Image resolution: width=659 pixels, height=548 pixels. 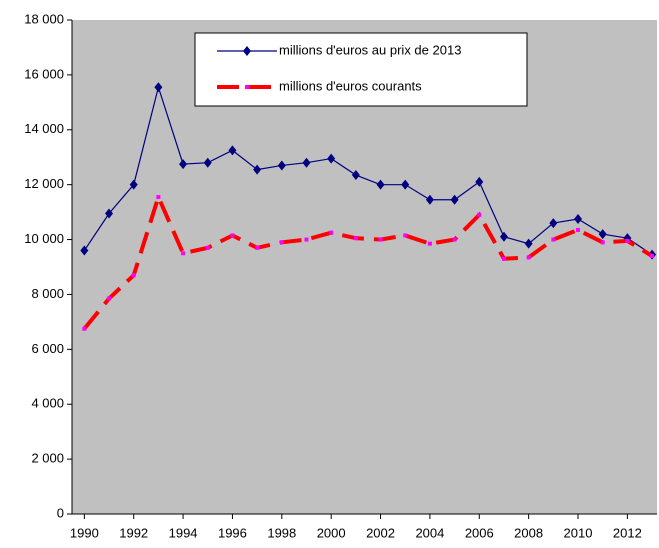 What do you see at coordinates (60, 512) in the screenshot?
I see `y-tick-label: 0` at bounding box center [60, 512].